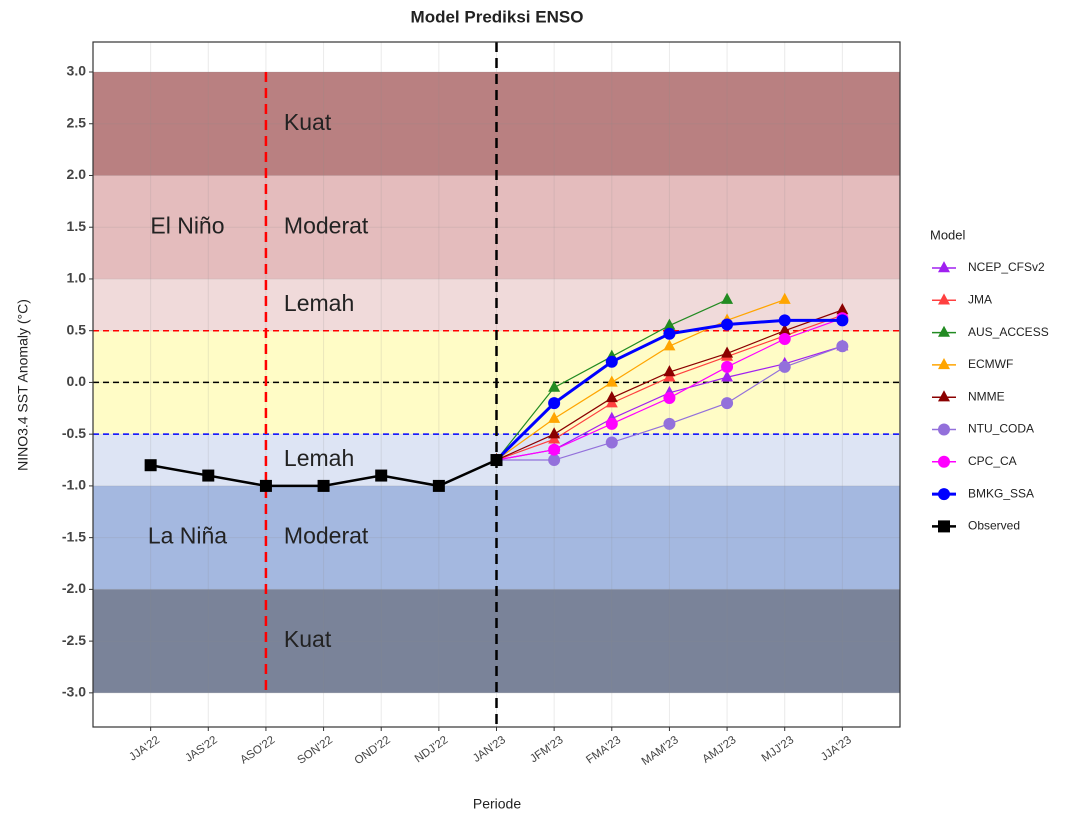 This screenshot has width=1084, height=822. What do you see at coordinates (720, 750) in the screenshot?
I see `x-tick-label: AMJ'23` at bounding box center [720, 750].